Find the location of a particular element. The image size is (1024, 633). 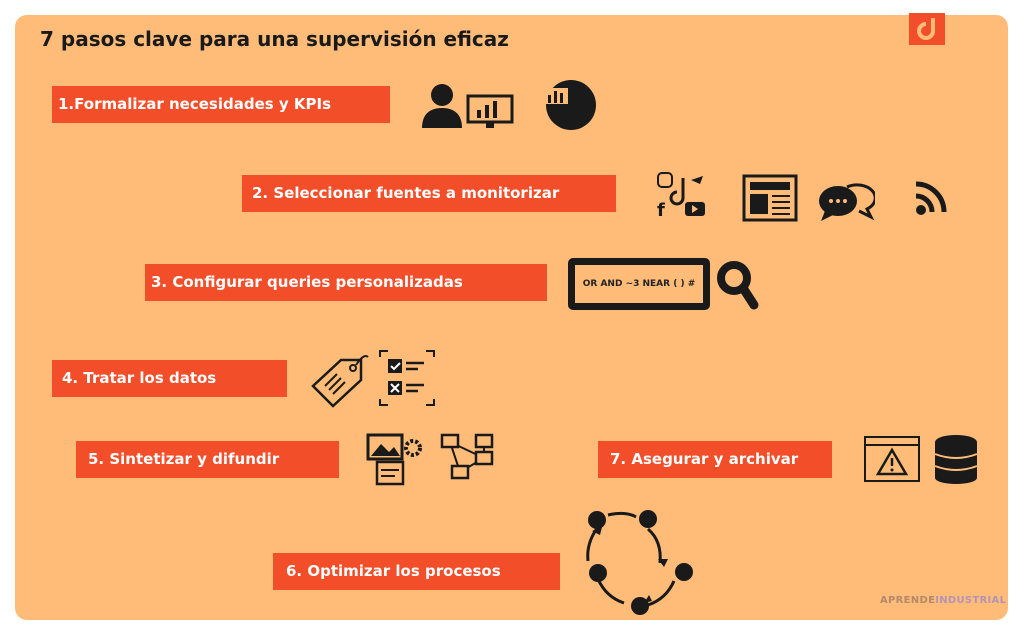

social-media-icon: f is located at coordinates (681, 196).